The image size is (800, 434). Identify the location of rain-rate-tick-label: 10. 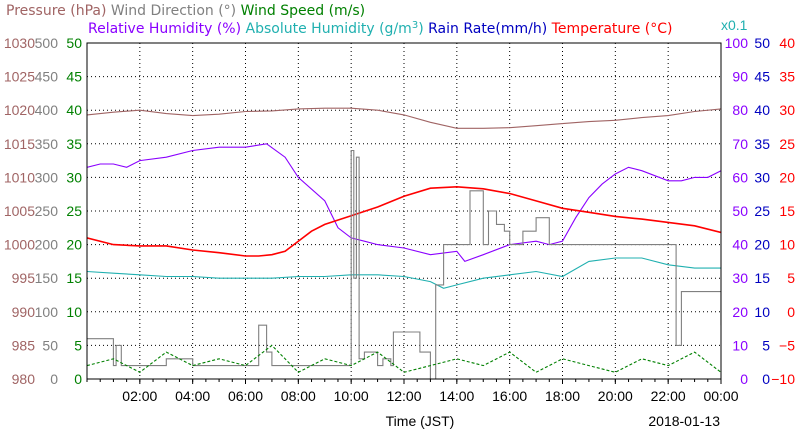
(762, 312).